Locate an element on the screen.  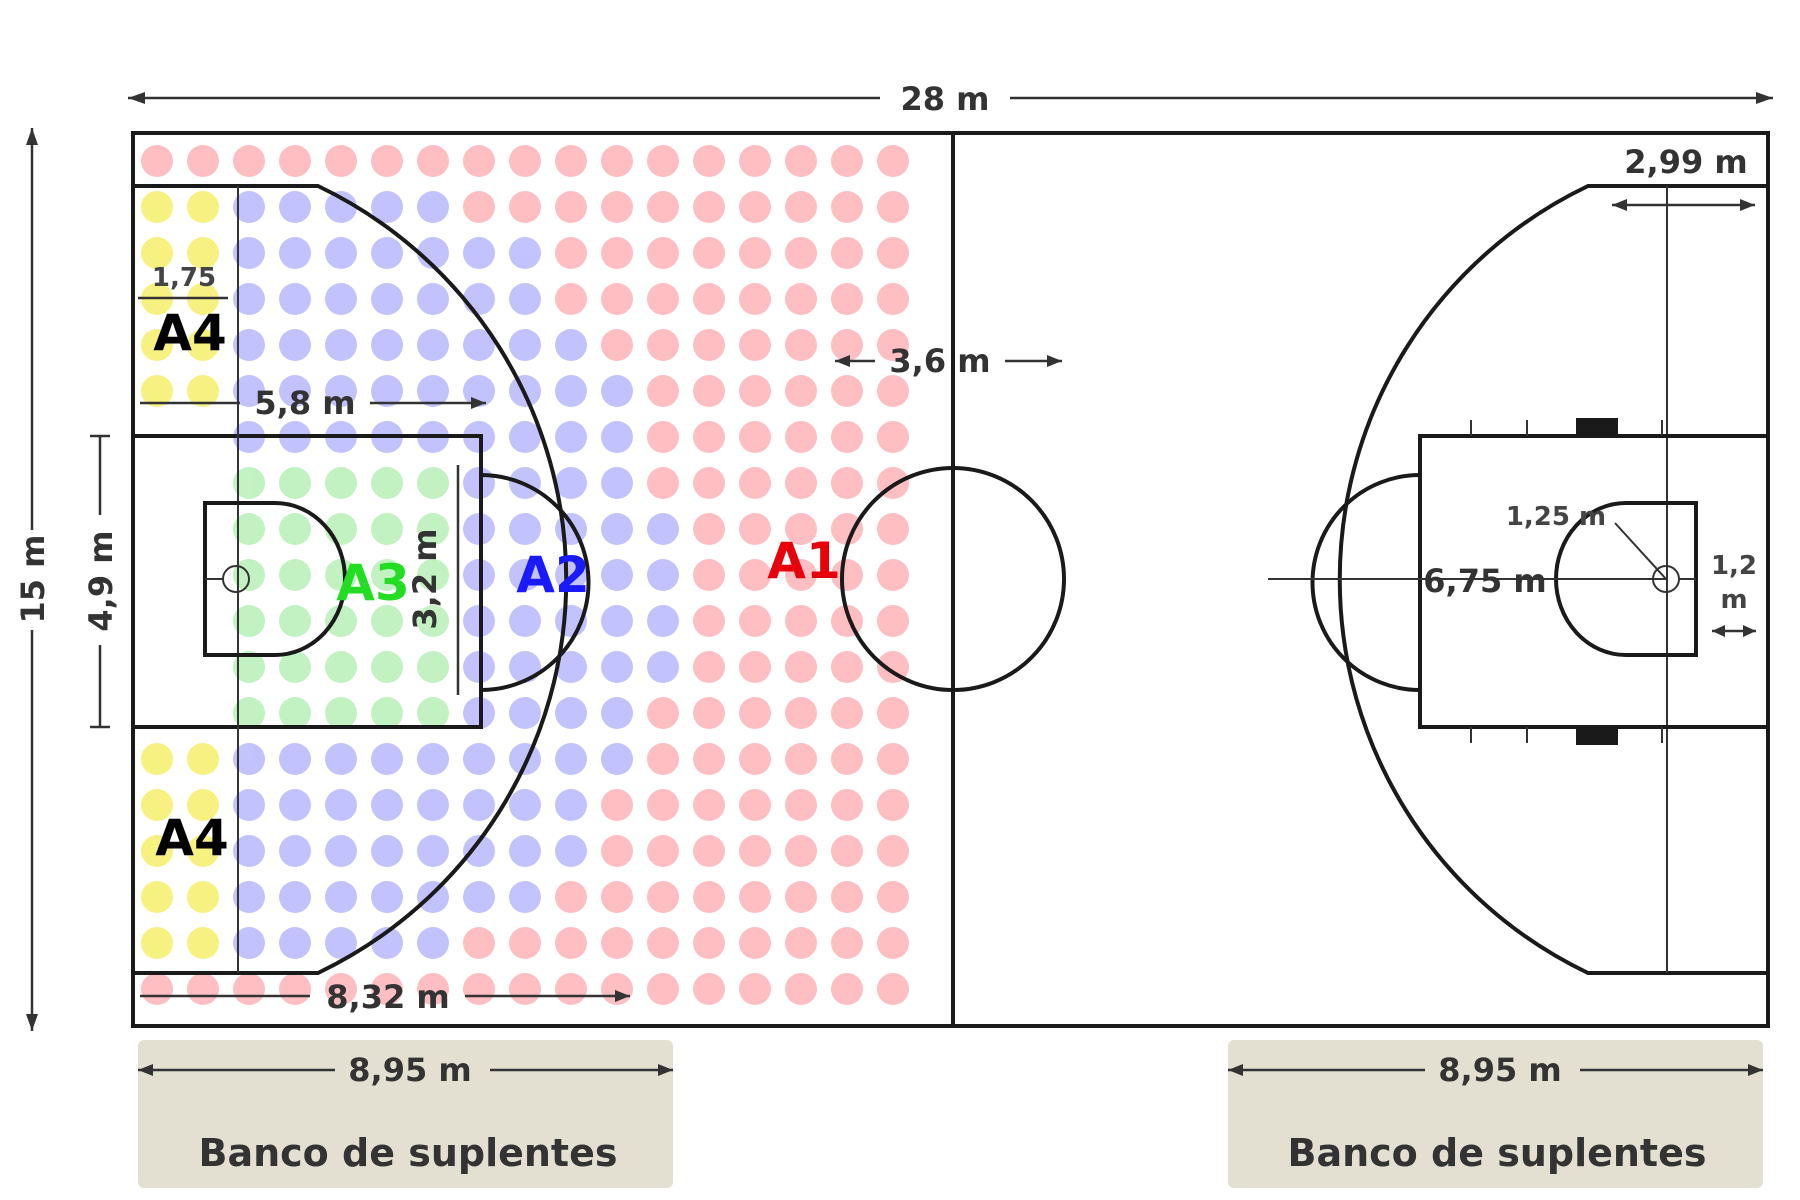
left-key is located at coordinates (307, 581).